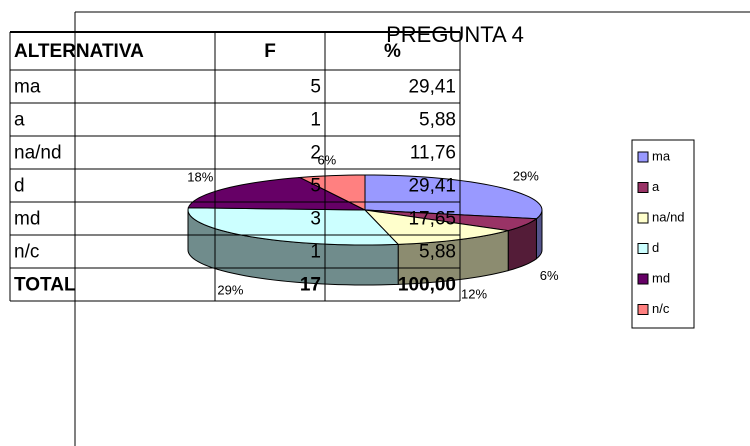  Describe the element at coordinates (19, 186) in the screenshot. I see `table-cell: d` at that location.